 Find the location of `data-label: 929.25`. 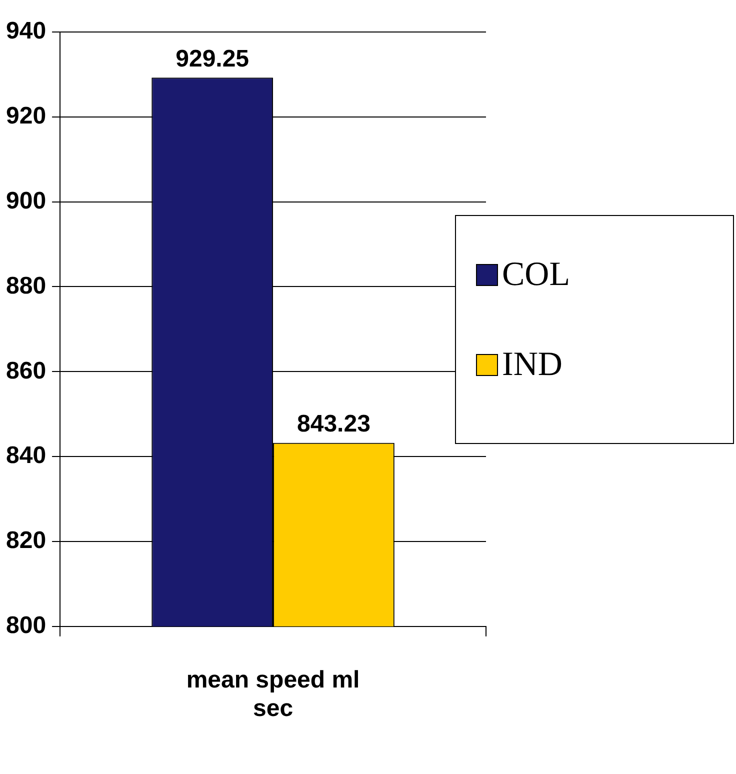

data-label: 929.25 is located at coordinates (213, 58).